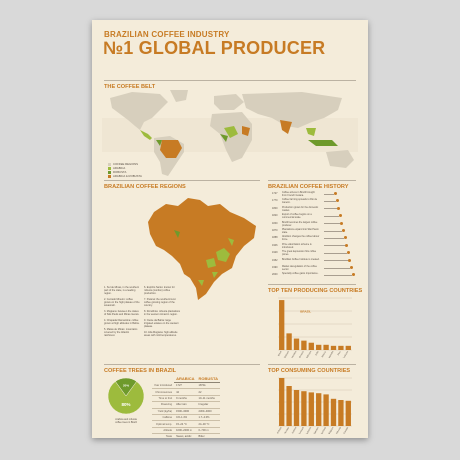  Describe the element at coordinates (208, 386) in the screenshot. I see `table-cell: 1870s` at that location.